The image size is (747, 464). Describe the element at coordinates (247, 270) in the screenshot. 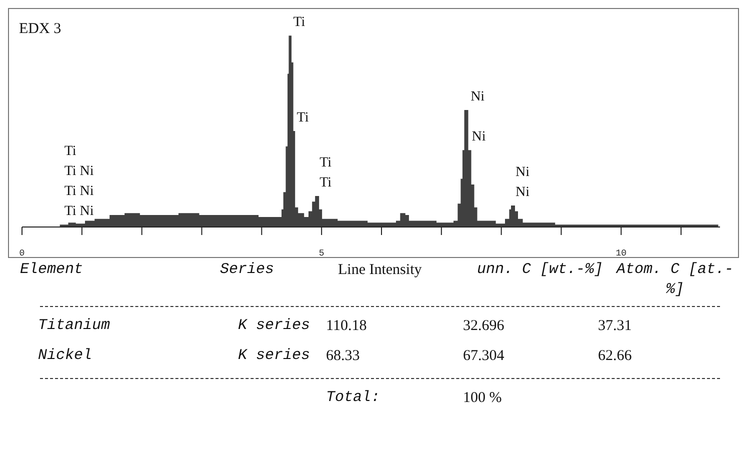

I see `text: Series` at that location.